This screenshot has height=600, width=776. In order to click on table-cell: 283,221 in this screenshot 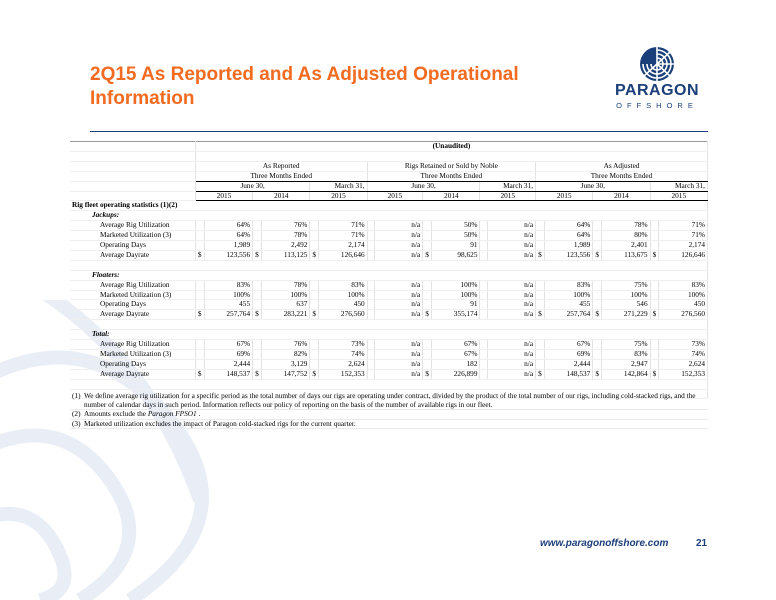, I will do `click(286, 315)`.